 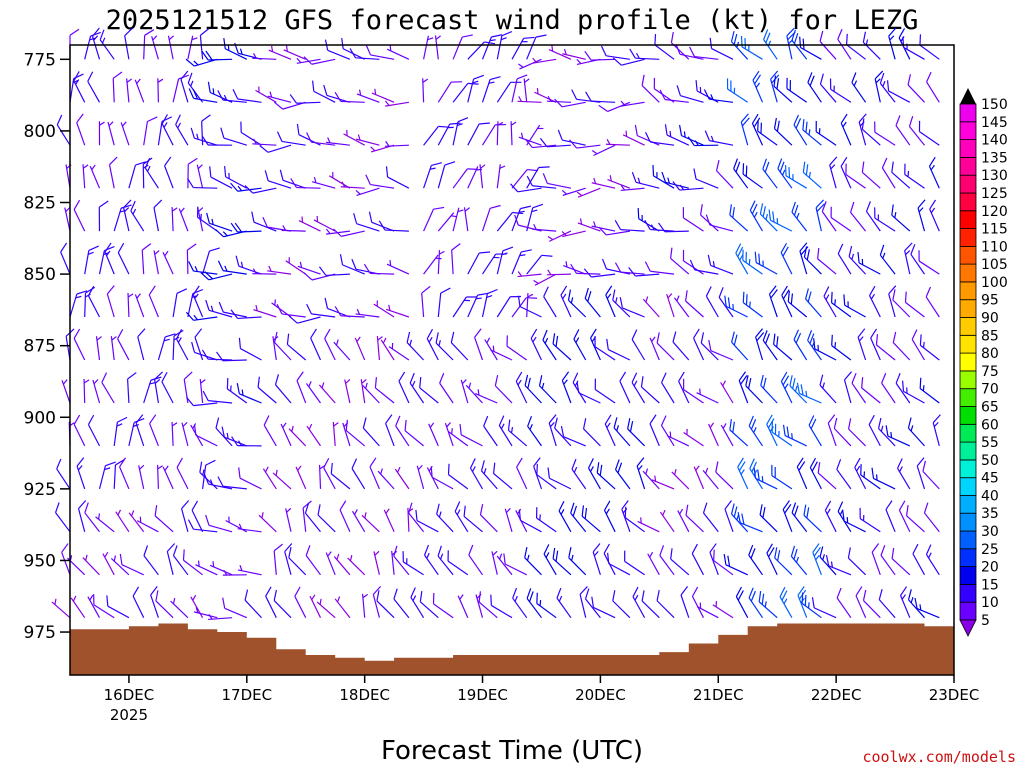 I want to click on x-tick-label: 19DEC, so click(x=482, y=695).